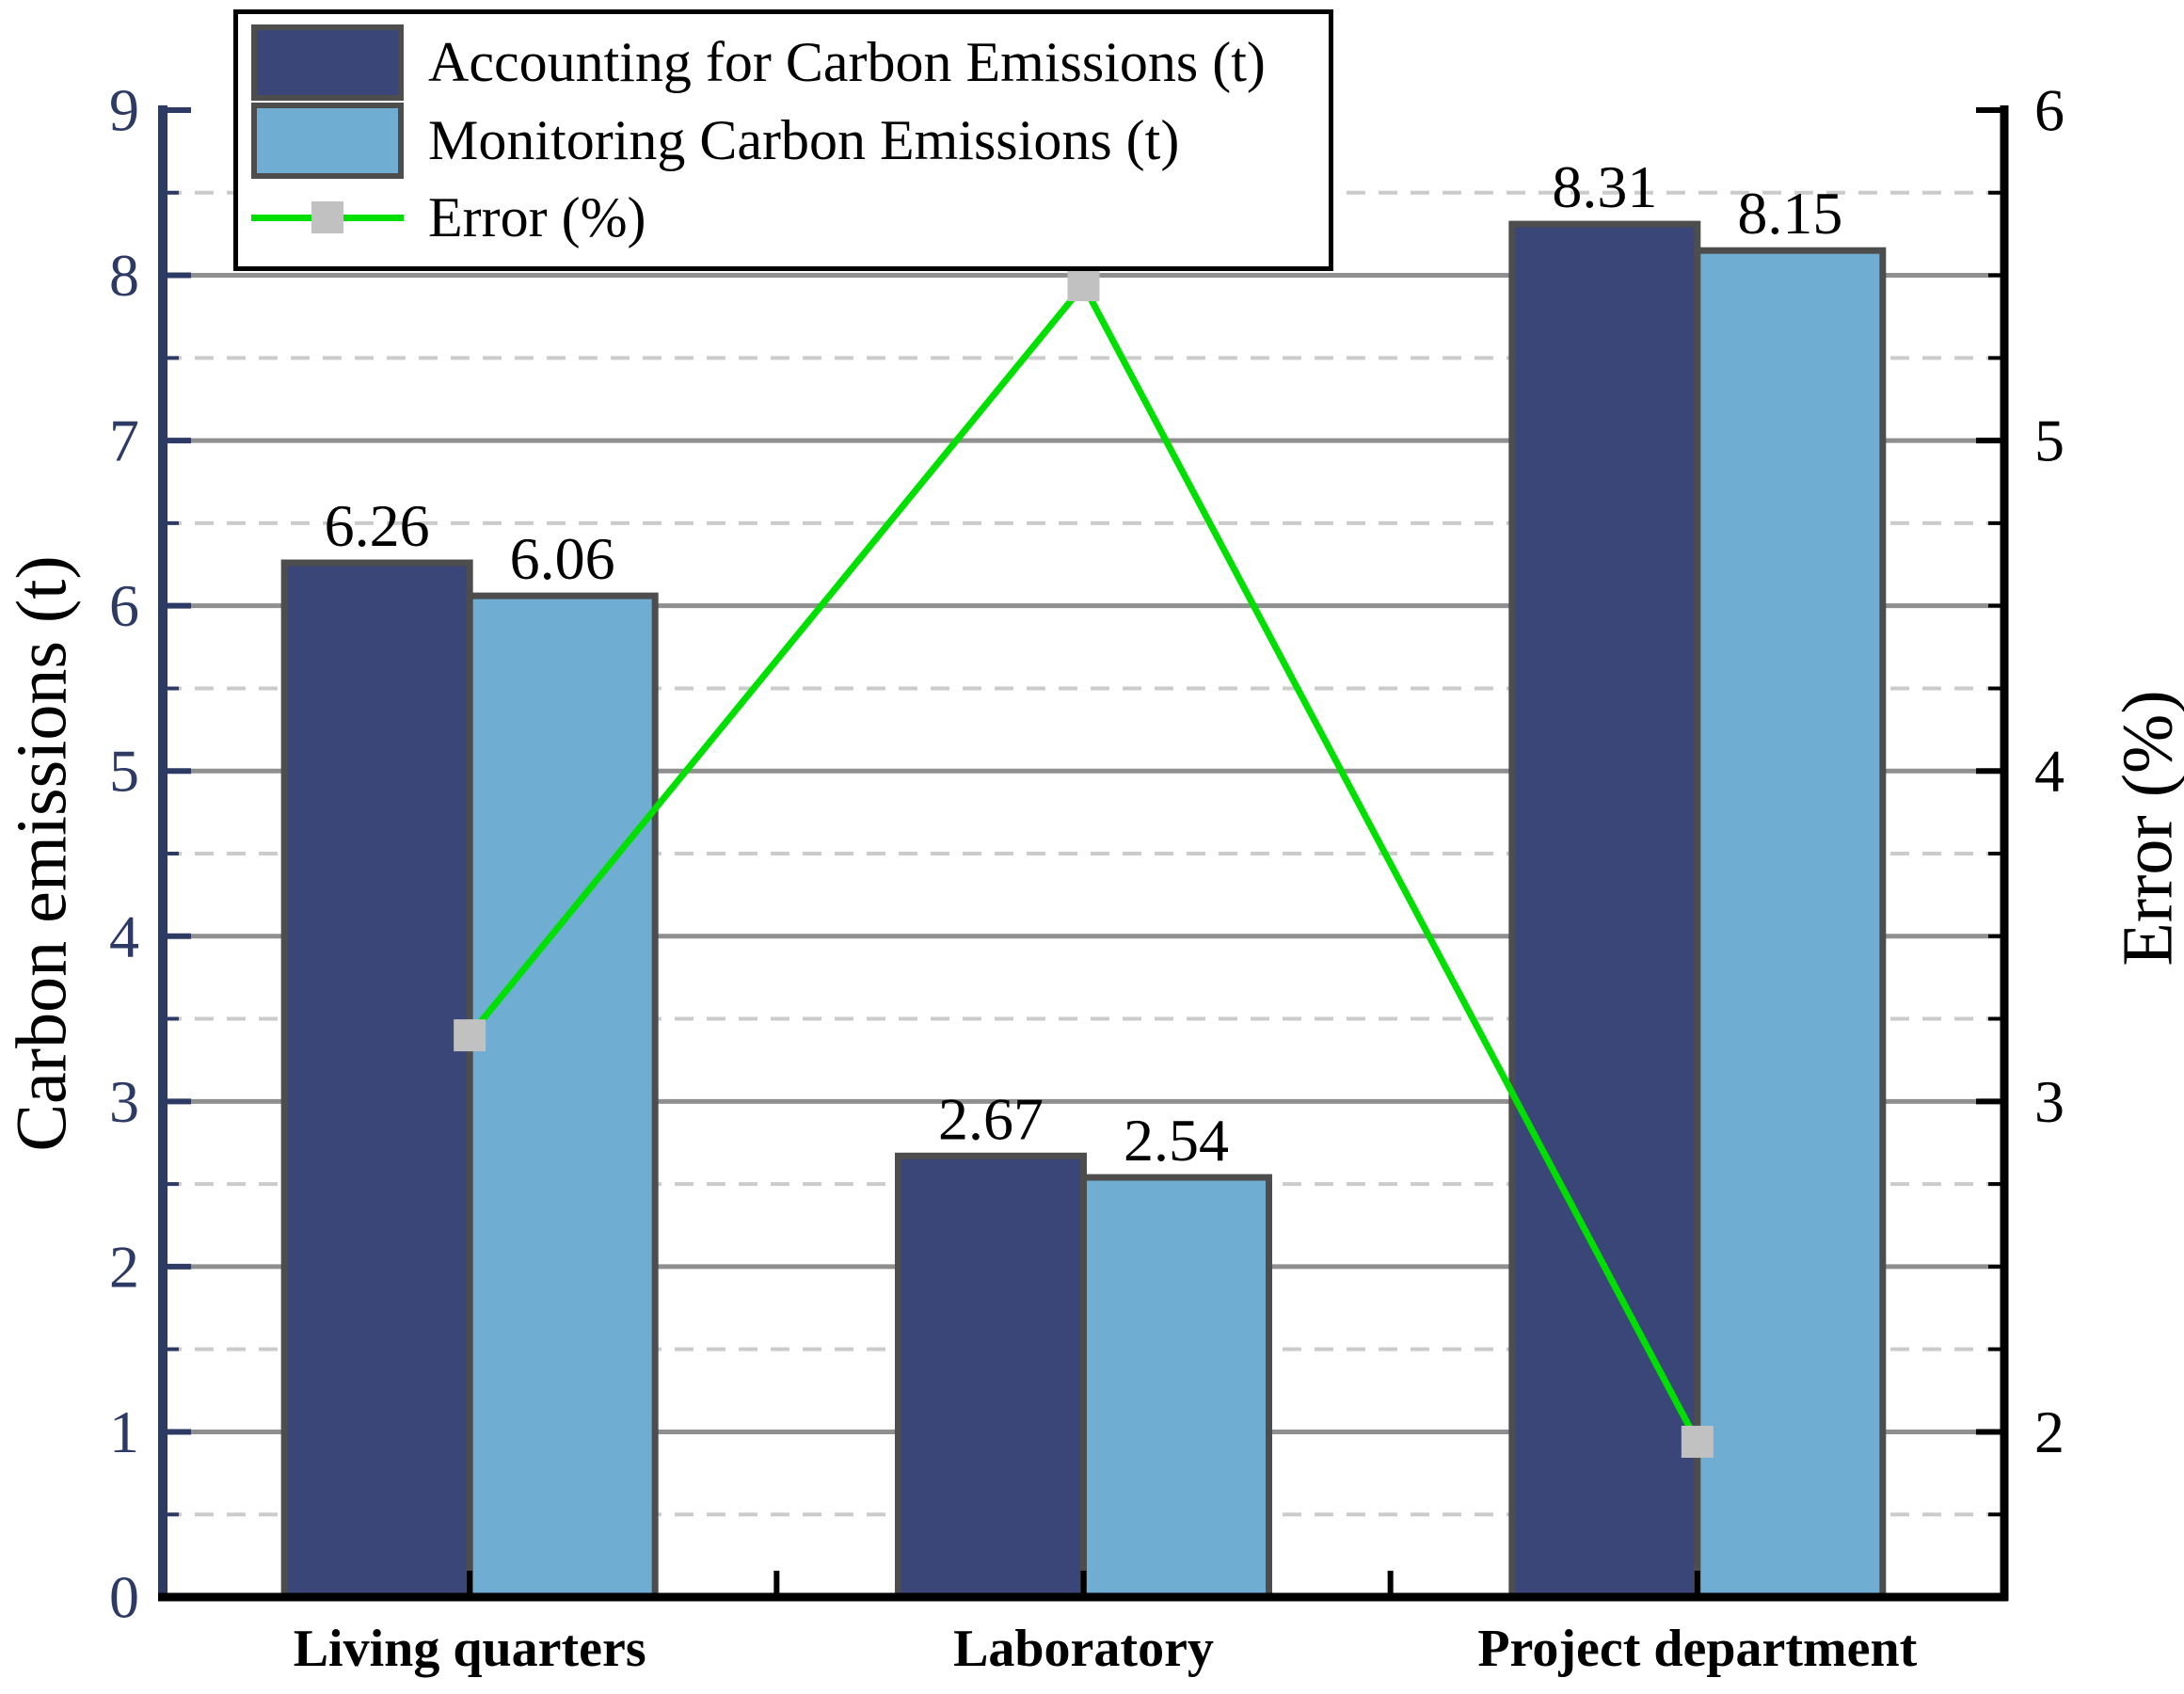 This screenshot has height=1694, width=2184. I want to click on left-axis-tick-label: 2, so click(124, 1266).